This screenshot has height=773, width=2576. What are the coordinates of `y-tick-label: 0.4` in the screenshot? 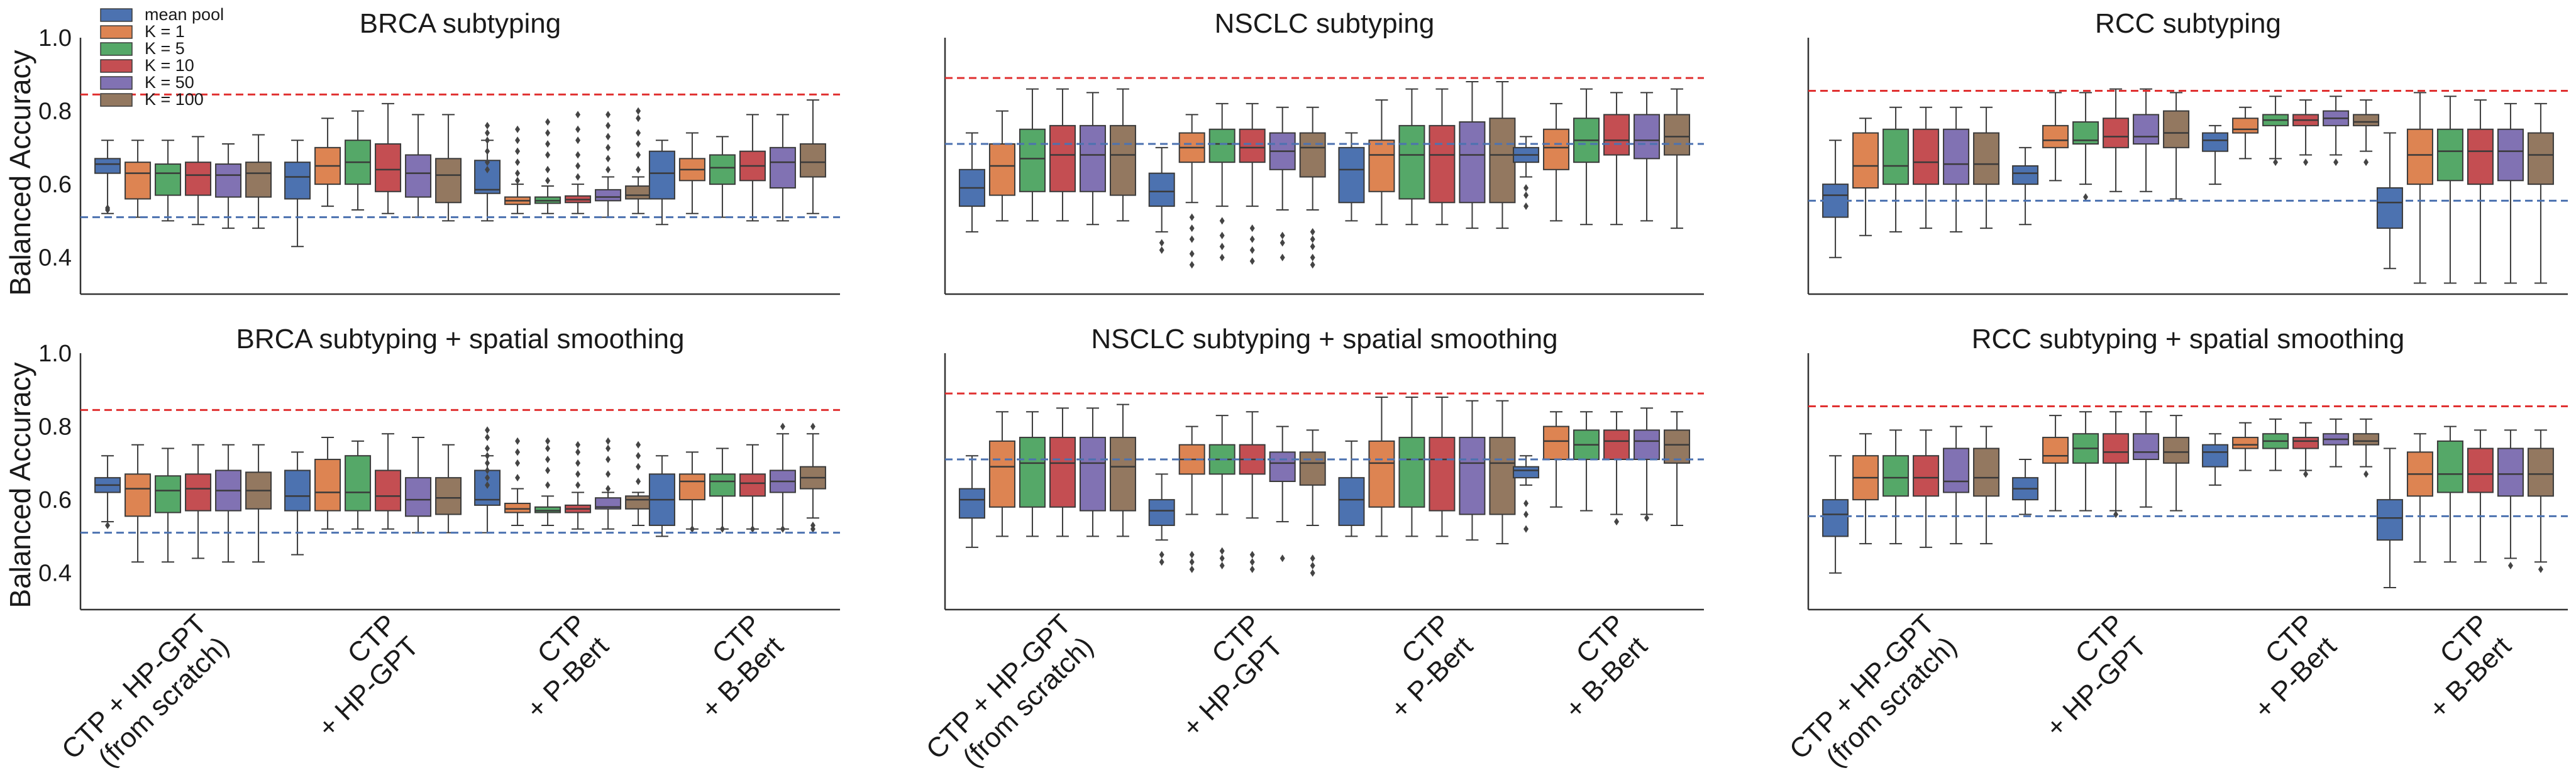 It's located at (55, 258).